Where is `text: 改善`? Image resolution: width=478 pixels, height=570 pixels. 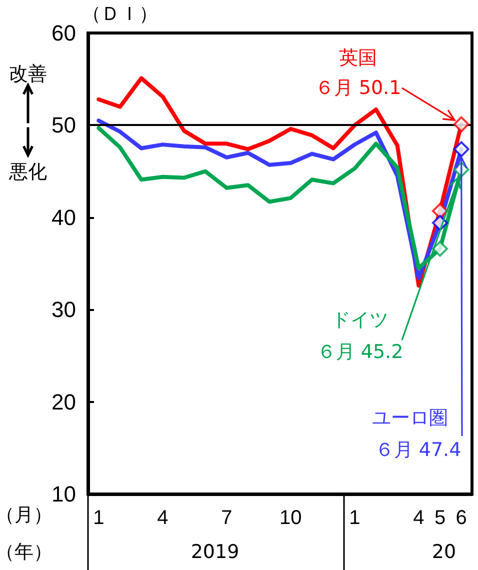
text: 改善 is located at coordinates (28, 74).